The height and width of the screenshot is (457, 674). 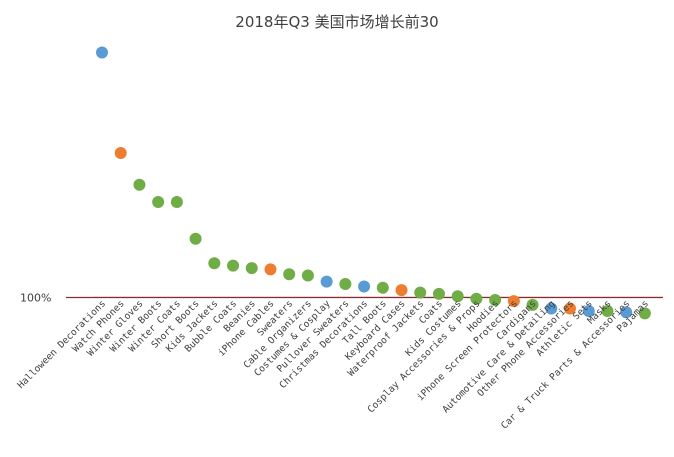 I want to click on chart-title: 2018年Q3 美国市场增长前30, so click(x=336, y=22).